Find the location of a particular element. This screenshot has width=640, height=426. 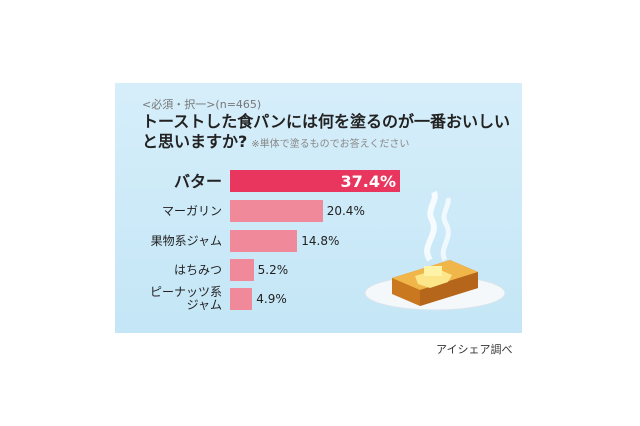

category-label: マーガリン is located at coordinates (191, 210).